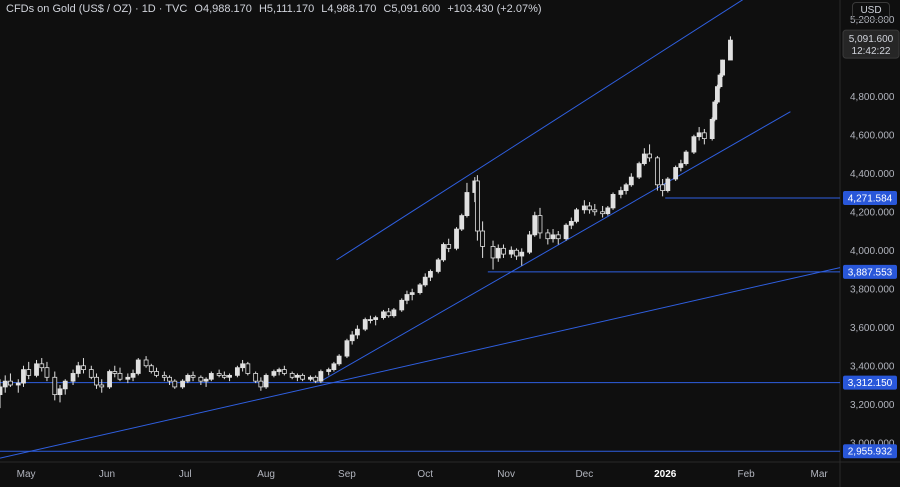 This screenshot has height=487, width=900. Describe the element at coordinates (286, 9) in the screenshot. I see `ohlc-high: H5,111.170` at that location.